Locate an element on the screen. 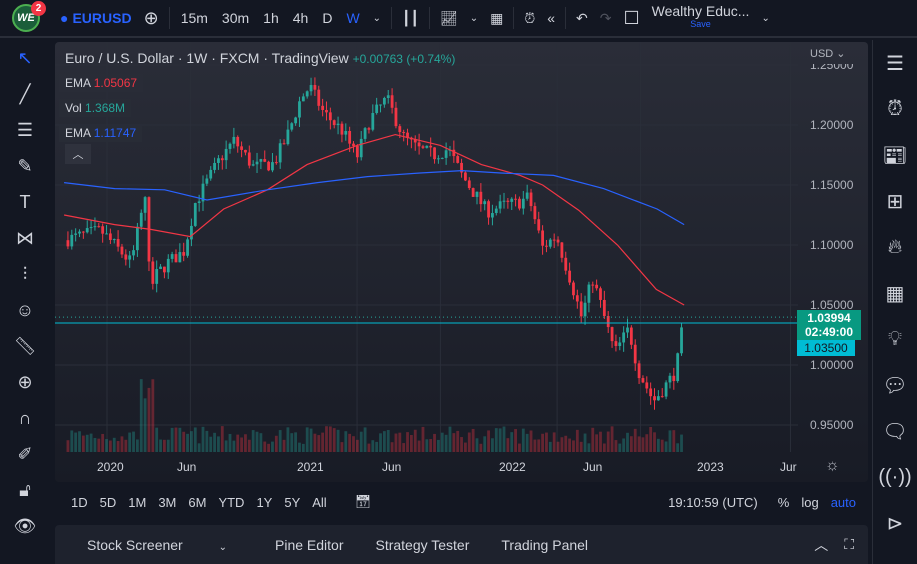 The image size is (917, 564). layout-menu: Wealthy Educ... Save is located at coordinates (700, 16).